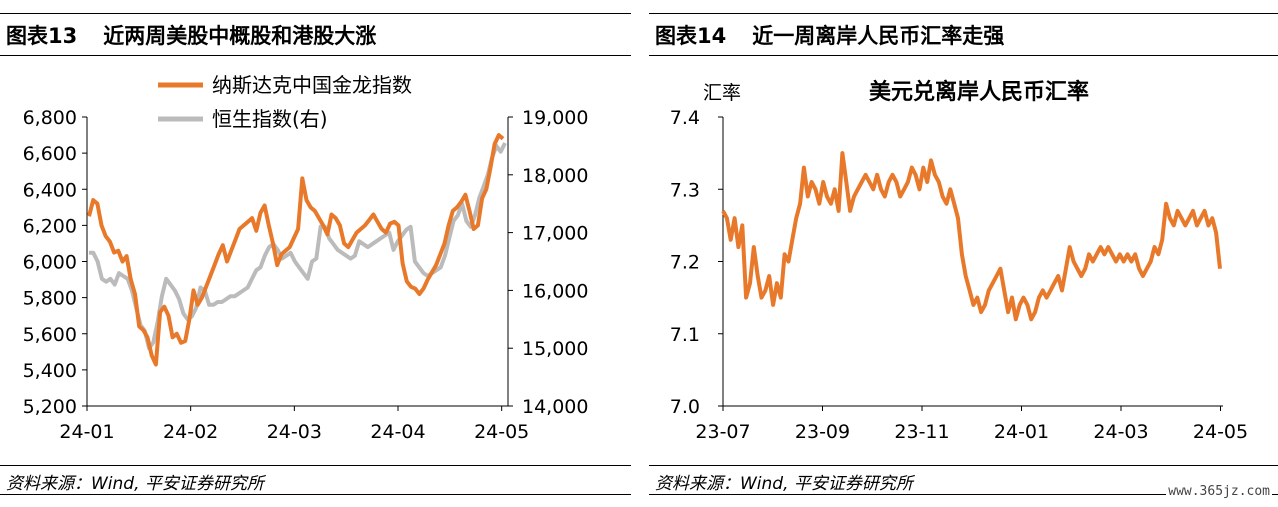 The image size is (1278, 507). I want to click on y-left-tick-label: 5,400, so click(50, 371).